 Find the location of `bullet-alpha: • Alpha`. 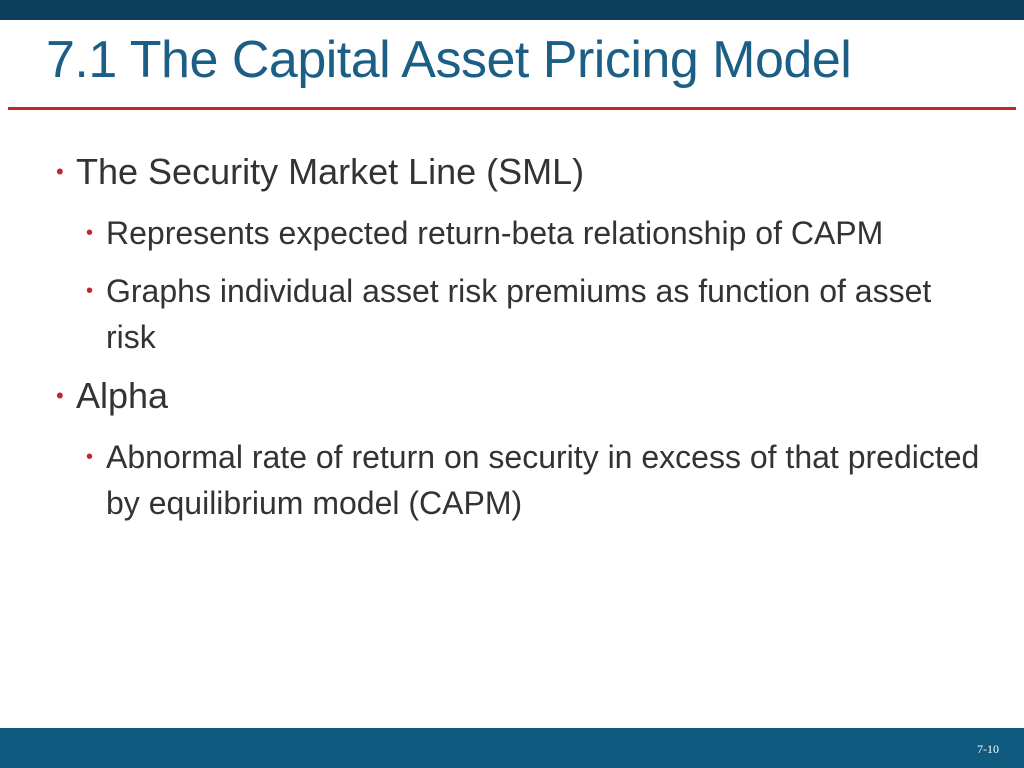

bullet-alpha: • Alpha is located at coordinates (521, 396).